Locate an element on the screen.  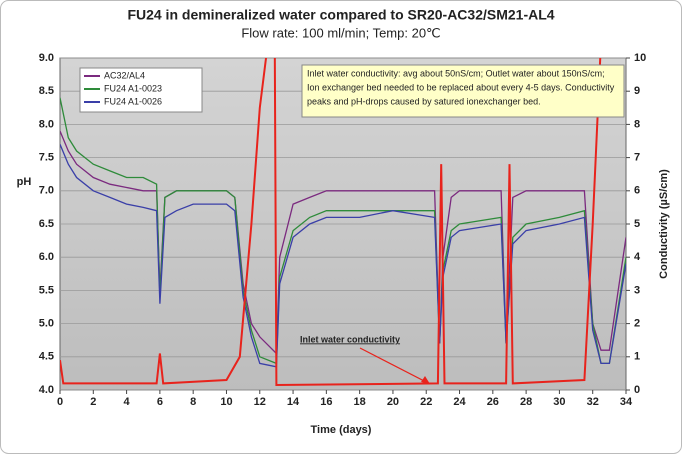
y2-tick-label: 10 is located at coordinates (640, 58).